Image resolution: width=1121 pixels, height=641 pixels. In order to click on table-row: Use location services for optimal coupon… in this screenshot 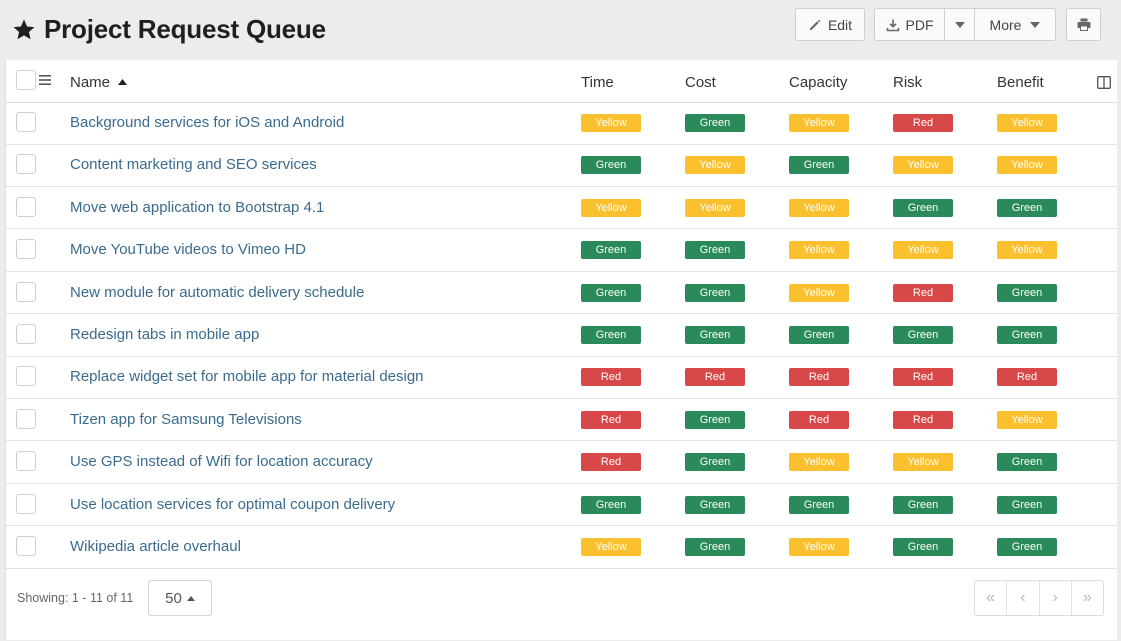, I will do `click(561, 505)`.